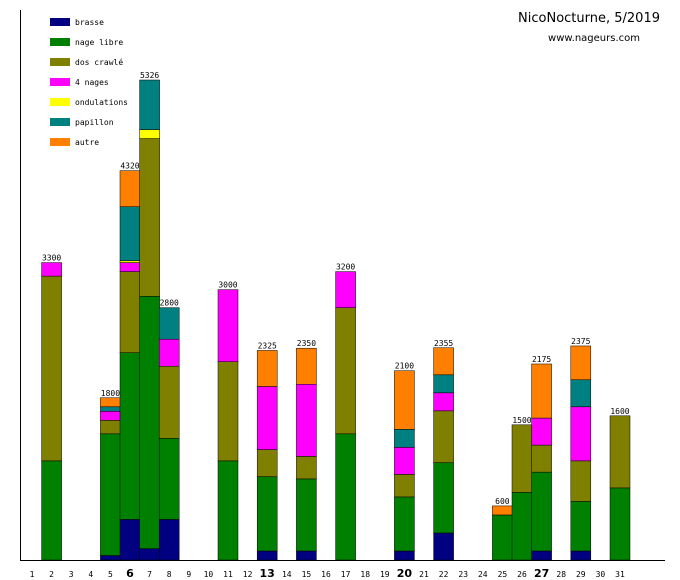  What do you see at coordinates (82, 122) in the screenshot?
I see `legend-item: papillon` at bounding box center [82, 122].